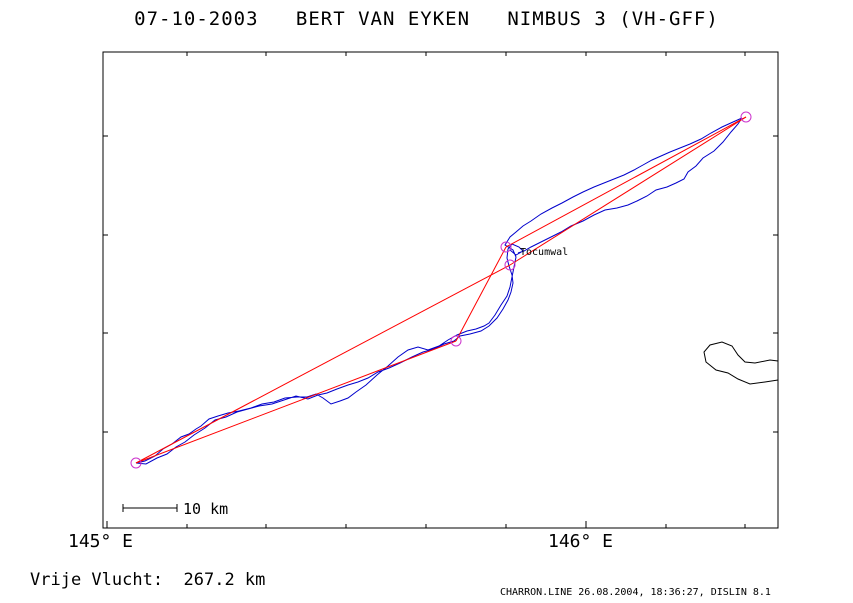  Describe the element at coordinates (206, 509) in the screenshot. I see `scale-bar-label: 10 km` at that location.